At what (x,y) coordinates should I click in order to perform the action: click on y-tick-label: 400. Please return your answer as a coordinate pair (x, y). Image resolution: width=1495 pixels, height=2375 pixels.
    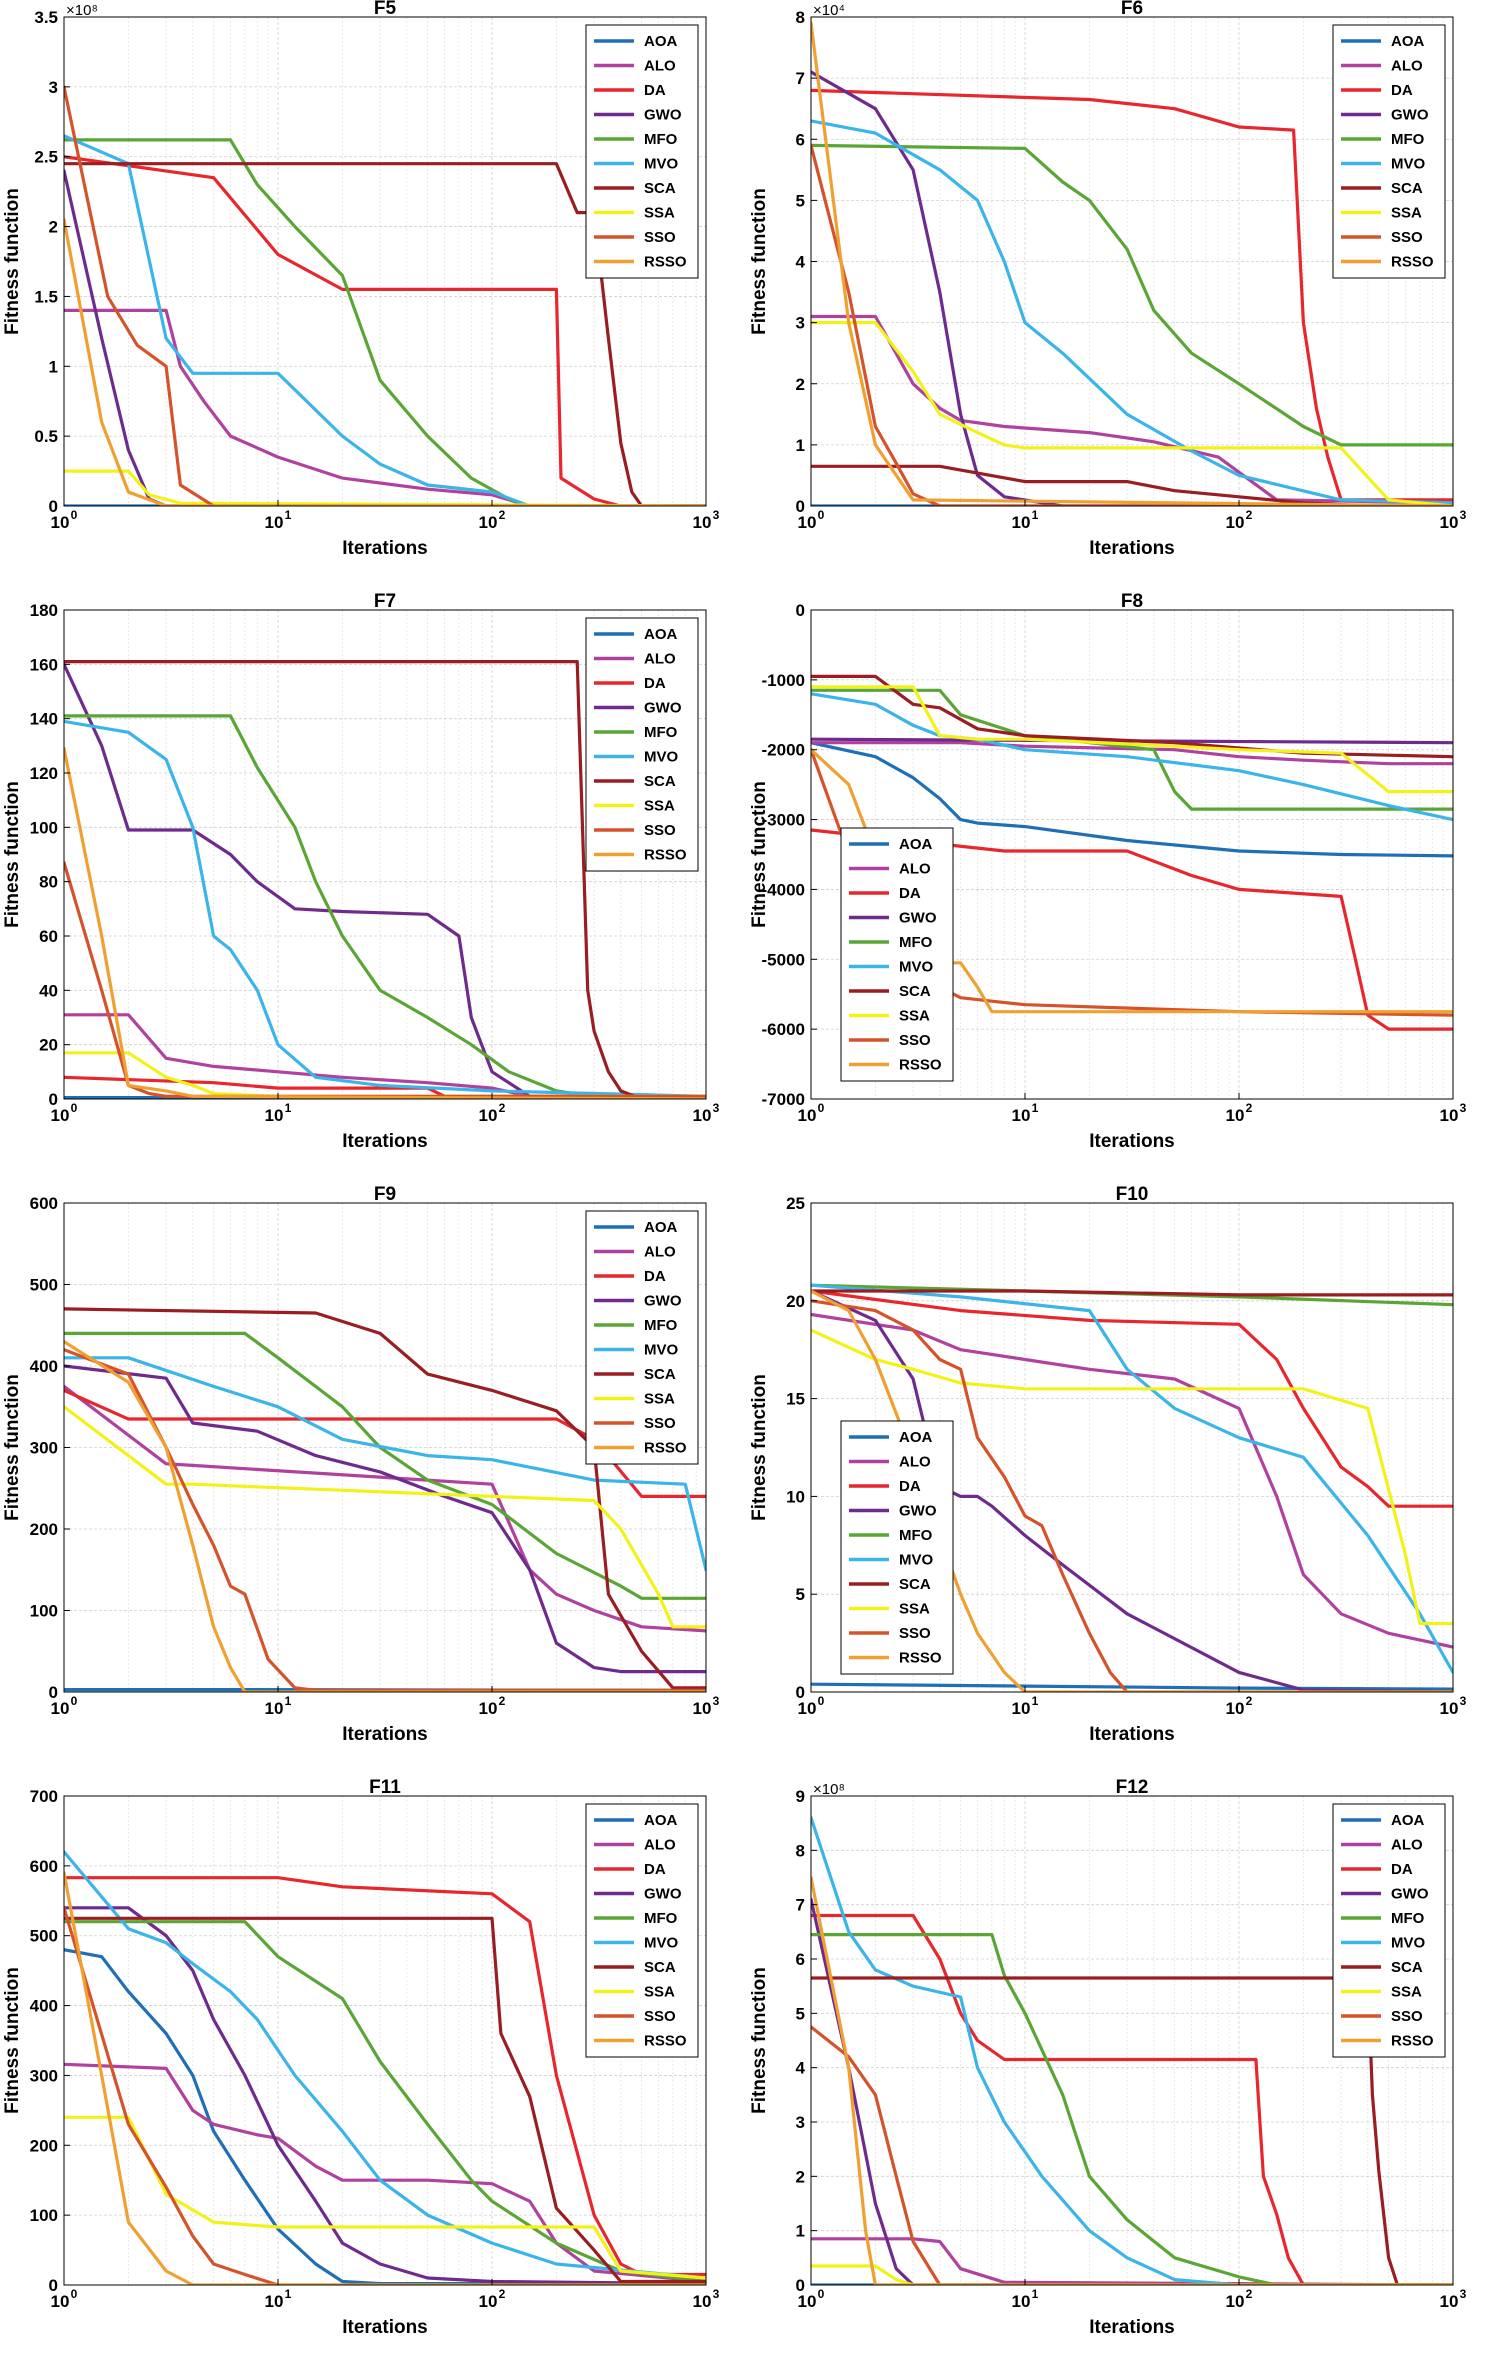
    Looking at the image, I should click on (44, 1366).